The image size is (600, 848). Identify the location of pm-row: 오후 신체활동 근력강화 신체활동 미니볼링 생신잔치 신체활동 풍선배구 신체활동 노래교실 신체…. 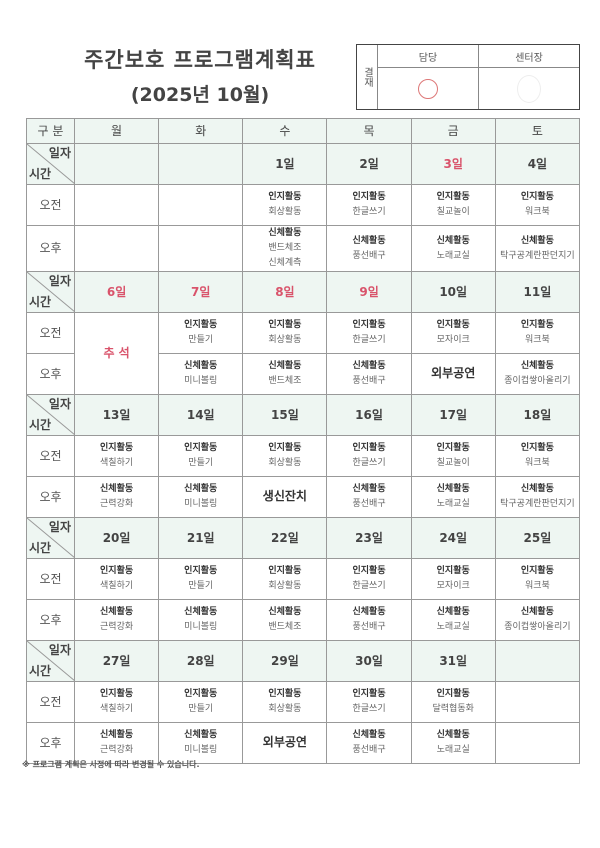
(303, 497).